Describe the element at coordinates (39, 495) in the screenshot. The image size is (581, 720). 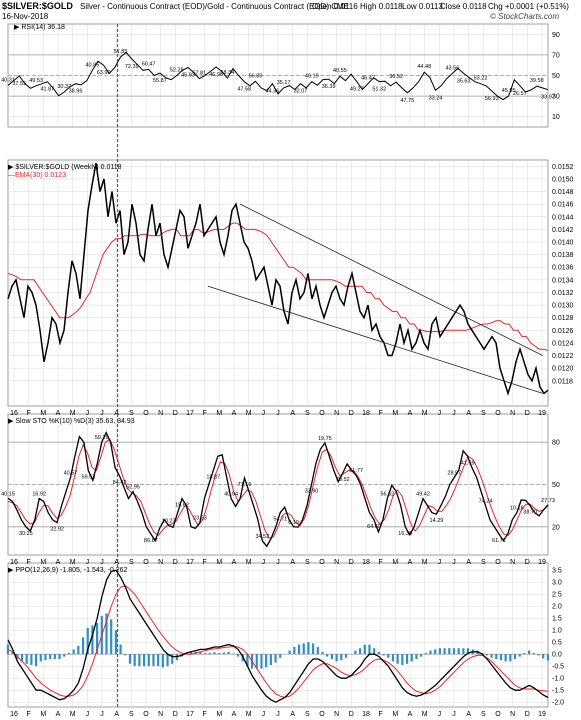
I see `sto-value-label: 16.92` at that location.